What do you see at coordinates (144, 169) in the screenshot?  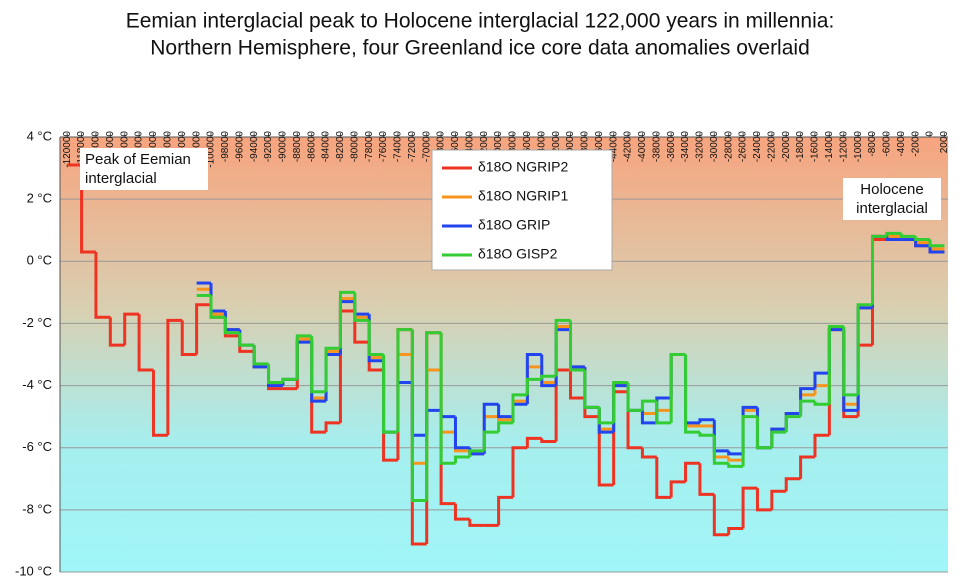 I see `annotation: Peak of Eemian interglacial` at bounding box center [144, 169].